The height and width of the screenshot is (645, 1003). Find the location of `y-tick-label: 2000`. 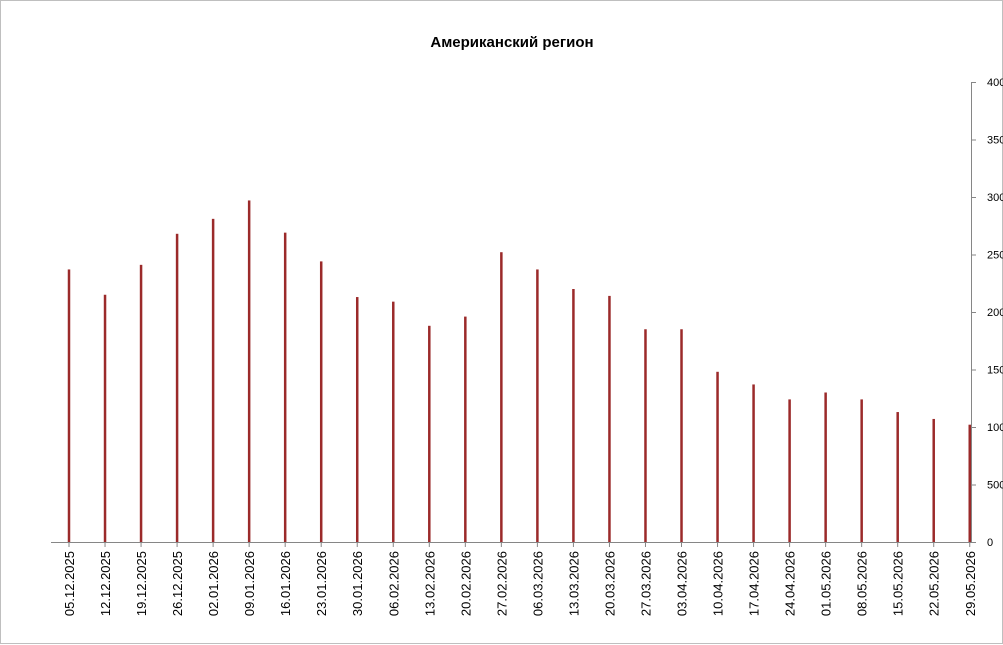

y-tick-label: 2000 is located at coordinates (995, 313).